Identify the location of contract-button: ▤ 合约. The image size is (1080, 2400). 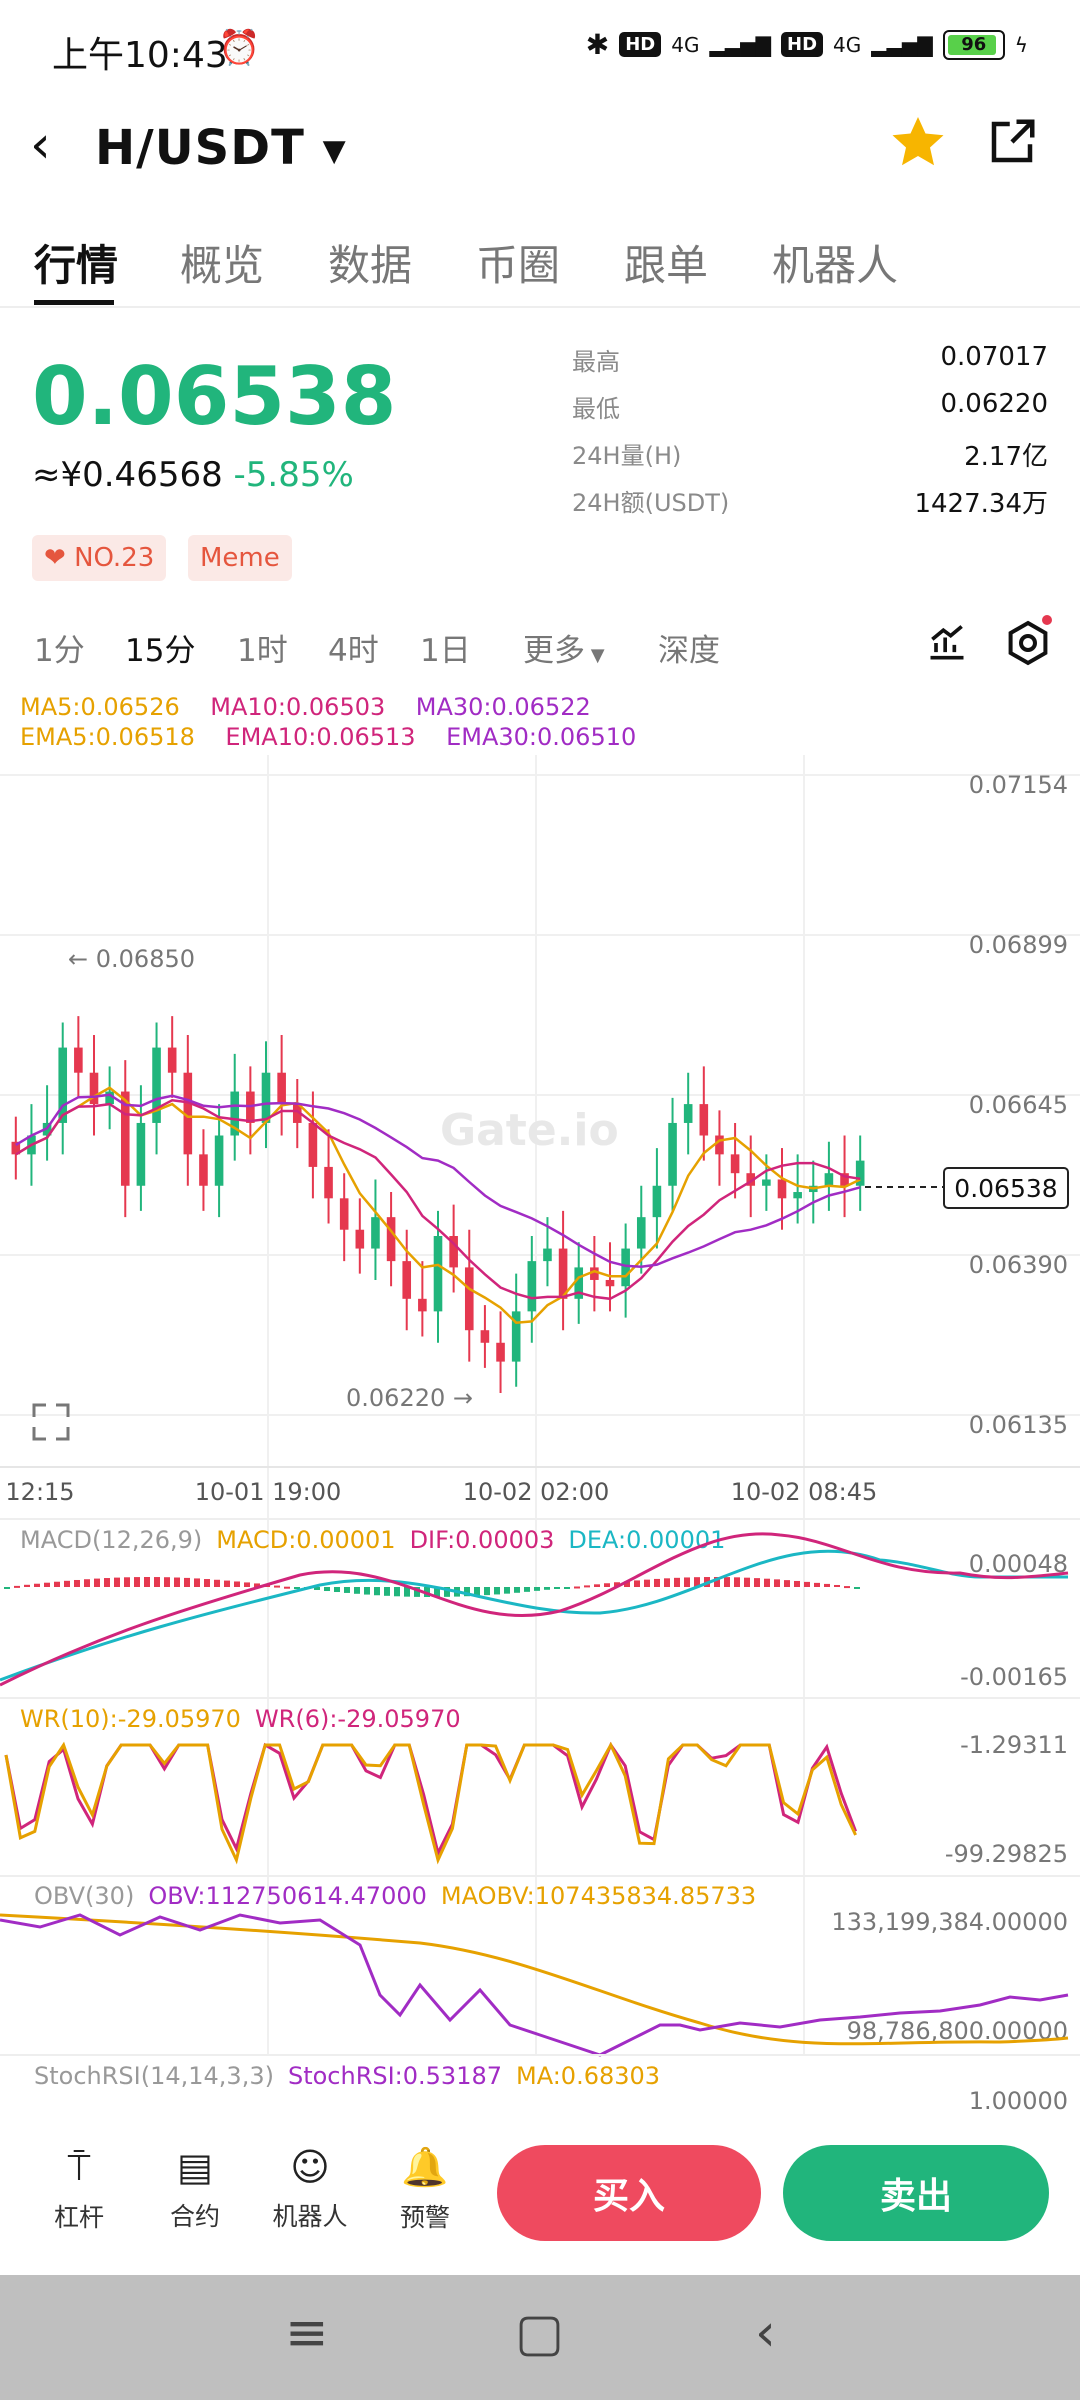
(195, 2189).